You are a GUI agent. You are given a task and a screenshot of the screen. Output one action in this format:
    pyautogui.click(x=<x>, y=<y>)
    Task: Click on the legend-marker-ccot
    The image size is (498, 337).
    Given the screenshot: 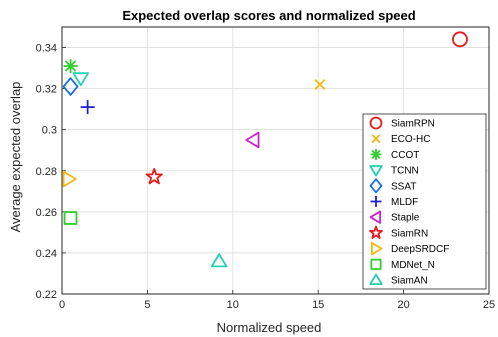 What is the action you would take?
    pyautogui.click(x=376, y=154)
    